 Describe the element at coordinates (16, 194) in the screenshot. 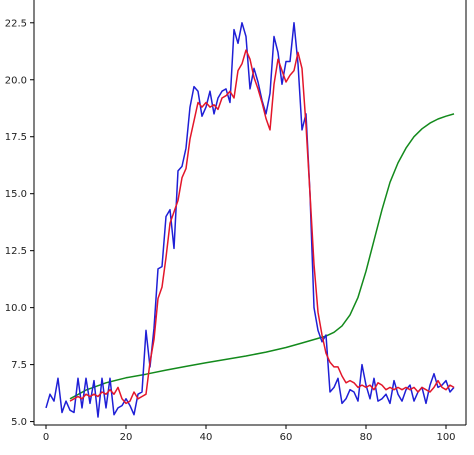

I see `y-tick-label: 15.0` at that location.